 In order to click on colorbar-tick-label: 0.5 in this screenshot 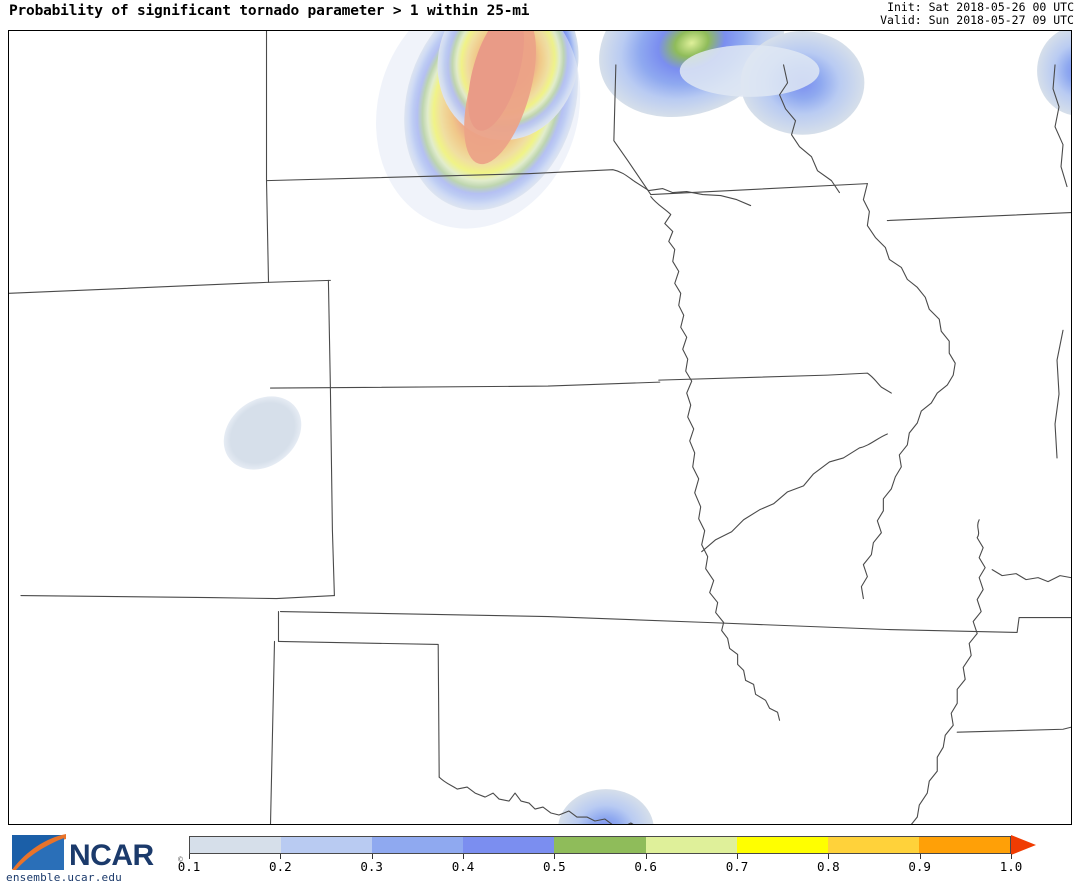, I will do `click(554, 866)`.